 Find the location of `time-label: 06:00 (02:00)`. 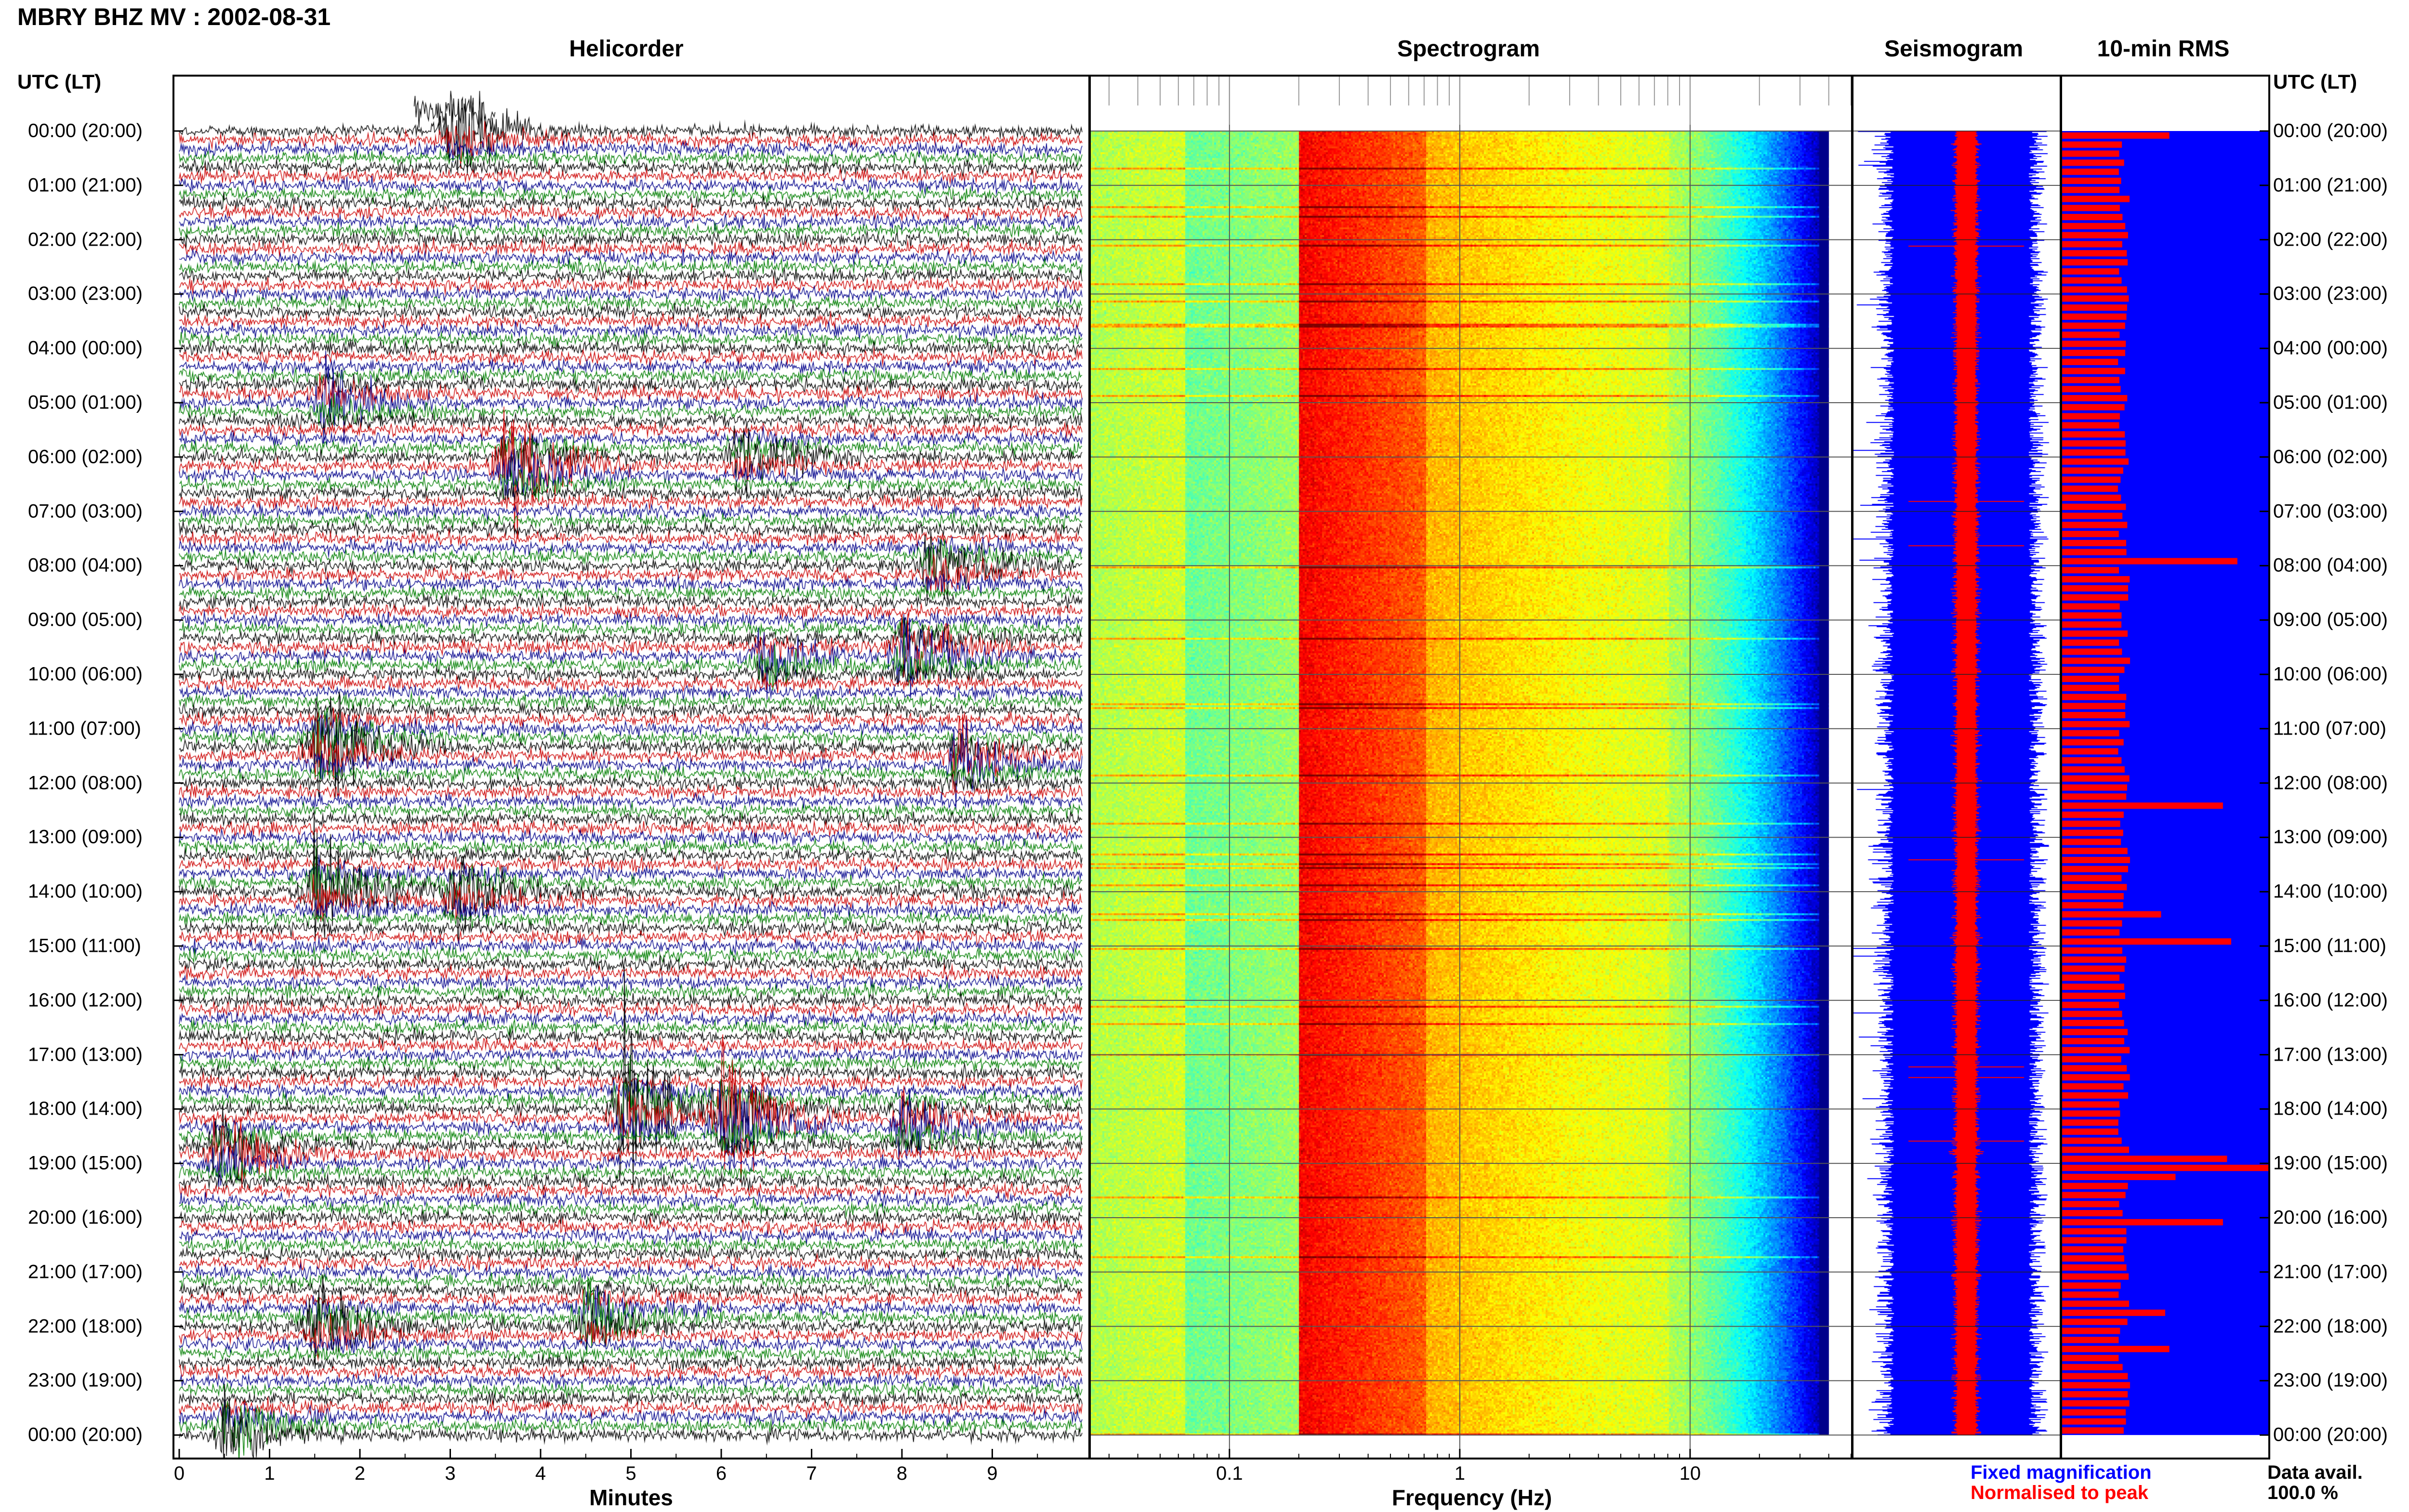

time-label: 06:00 (02:00) is located at coordinates (85, 457).